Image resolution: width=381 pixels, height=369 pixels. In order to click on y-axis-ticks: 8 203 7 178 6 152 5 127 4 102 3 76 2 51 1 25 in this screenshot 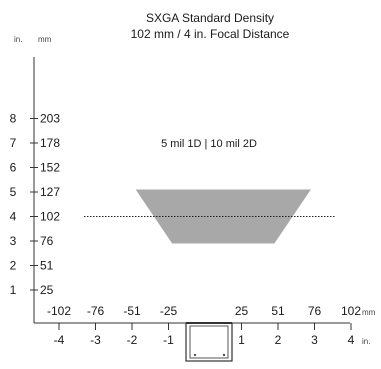, I will do `click(35, 205)`.